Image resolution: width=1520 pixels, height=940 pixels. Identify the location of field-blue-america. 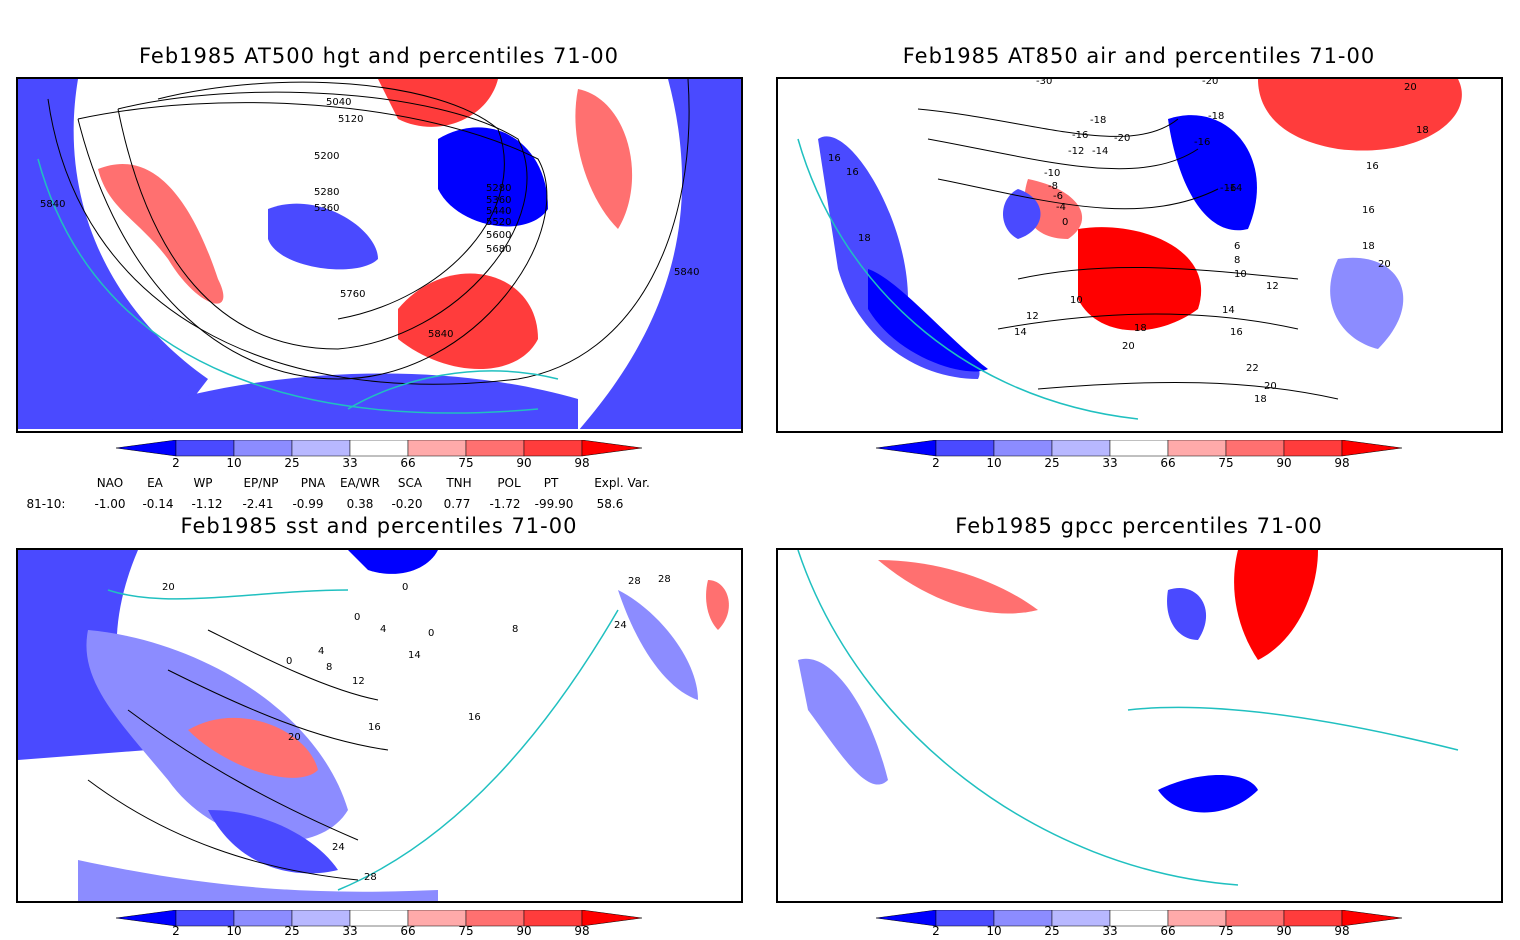
(843, 721).